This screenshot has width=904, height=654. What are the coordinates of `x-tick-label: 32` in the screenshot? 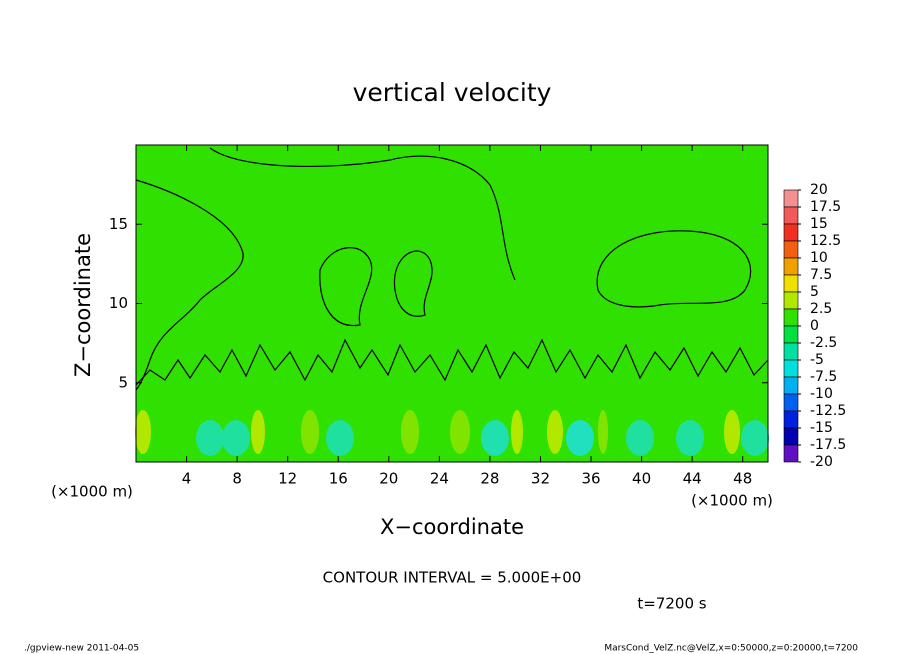 It's located at (540, 479).